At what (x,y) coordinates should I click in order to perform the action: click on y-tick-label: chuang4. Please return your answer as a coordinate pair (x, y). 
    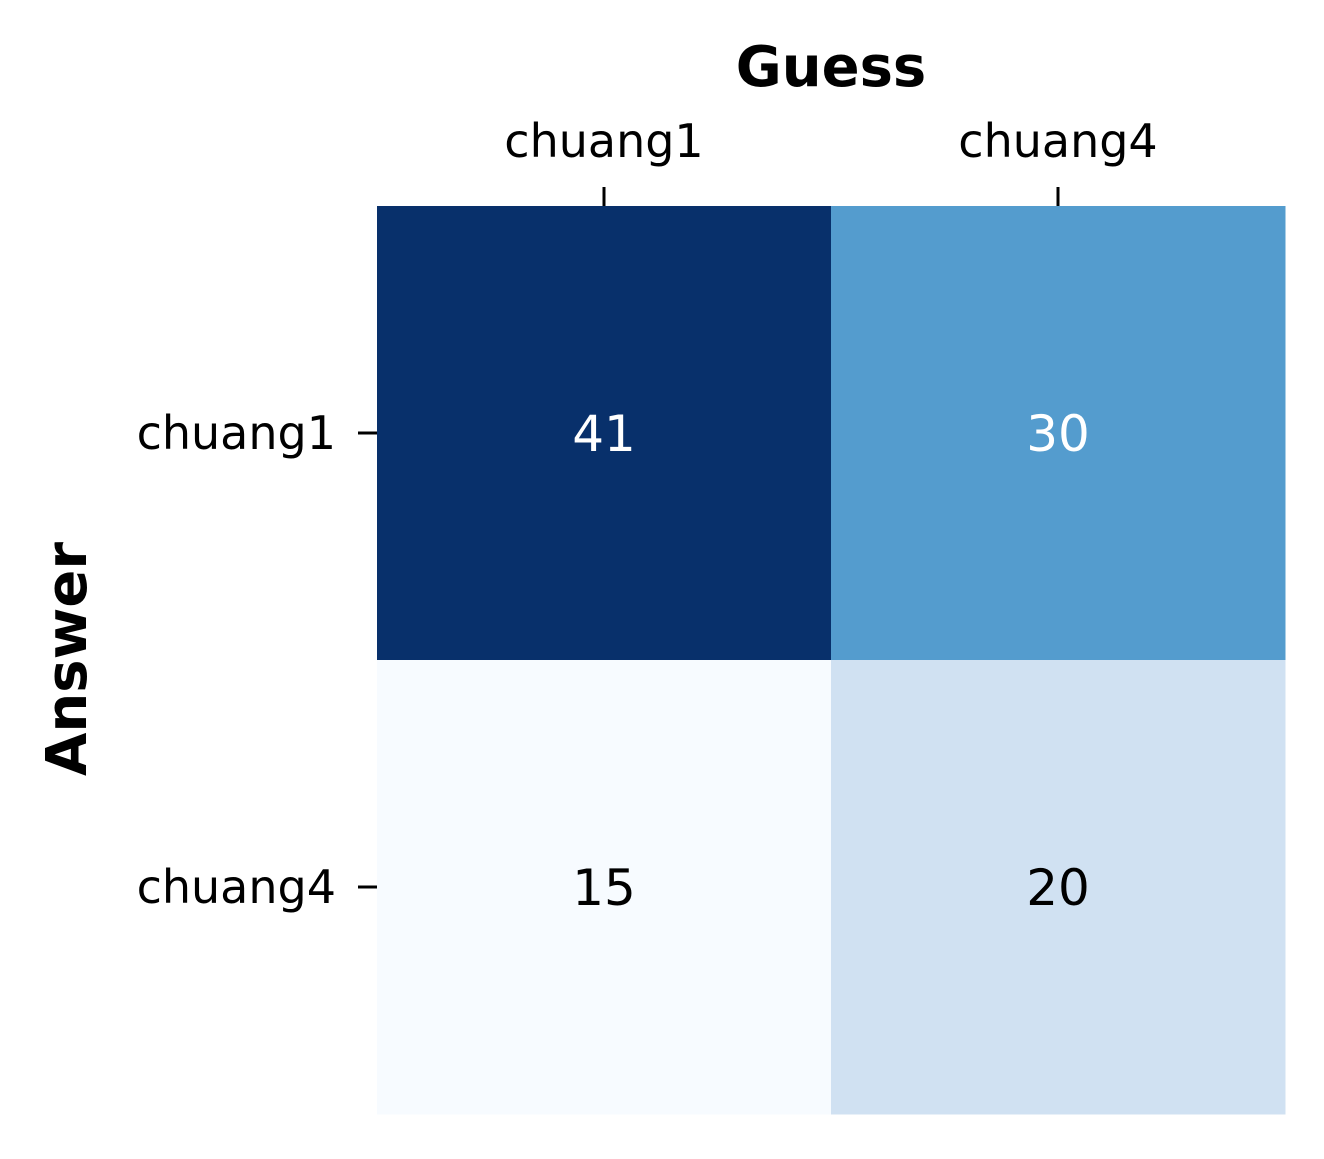
    Looking at the image, I should click on (236, 887).